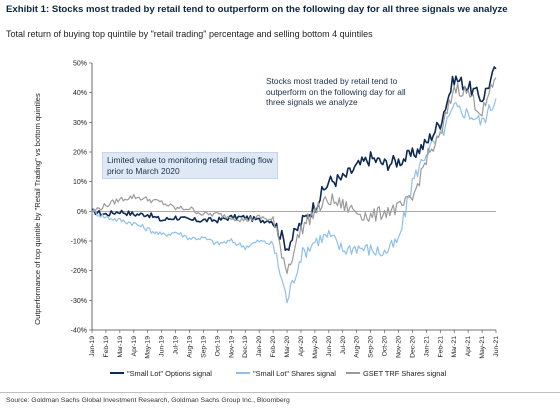 The width and height of the screenshot is (560, 415). What do you see at coordinates (190, 347) in the screenshot?
I see `x-tick-label: Aug-19` at bounding box center [190, 347].